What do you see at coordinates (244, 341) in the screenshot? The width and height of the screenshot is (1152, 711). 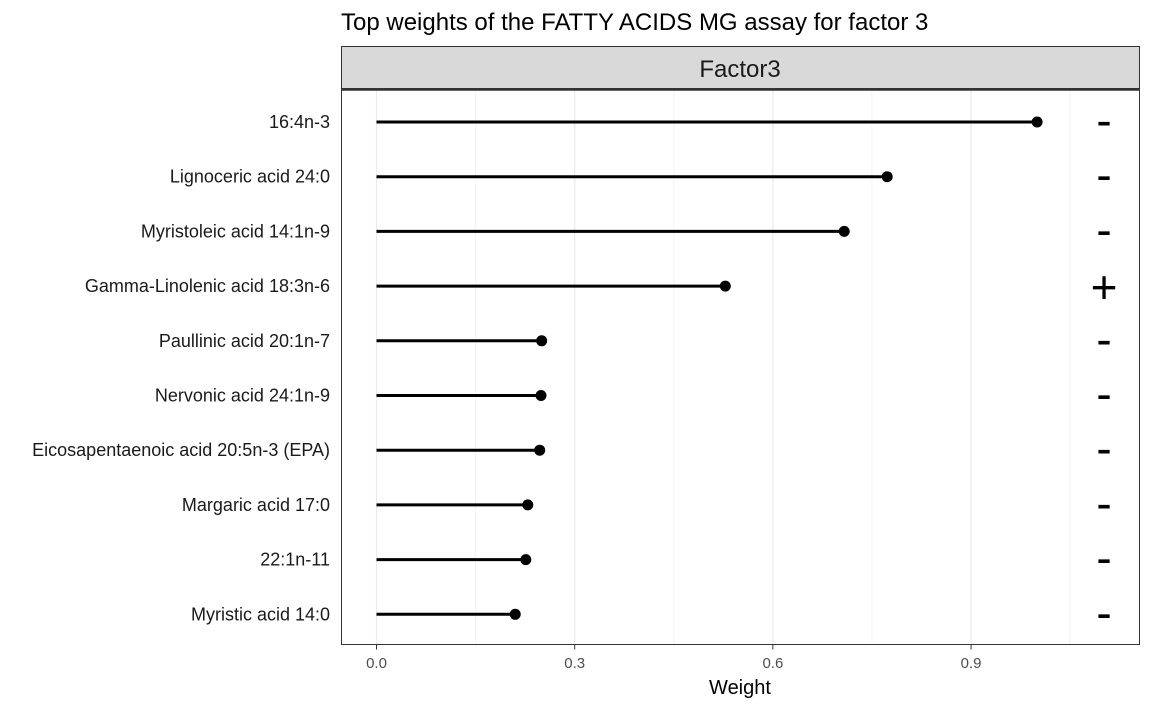 I see `y-tick-label: Paullinic acid 20:1n-7` at bounding box center [244, 341].